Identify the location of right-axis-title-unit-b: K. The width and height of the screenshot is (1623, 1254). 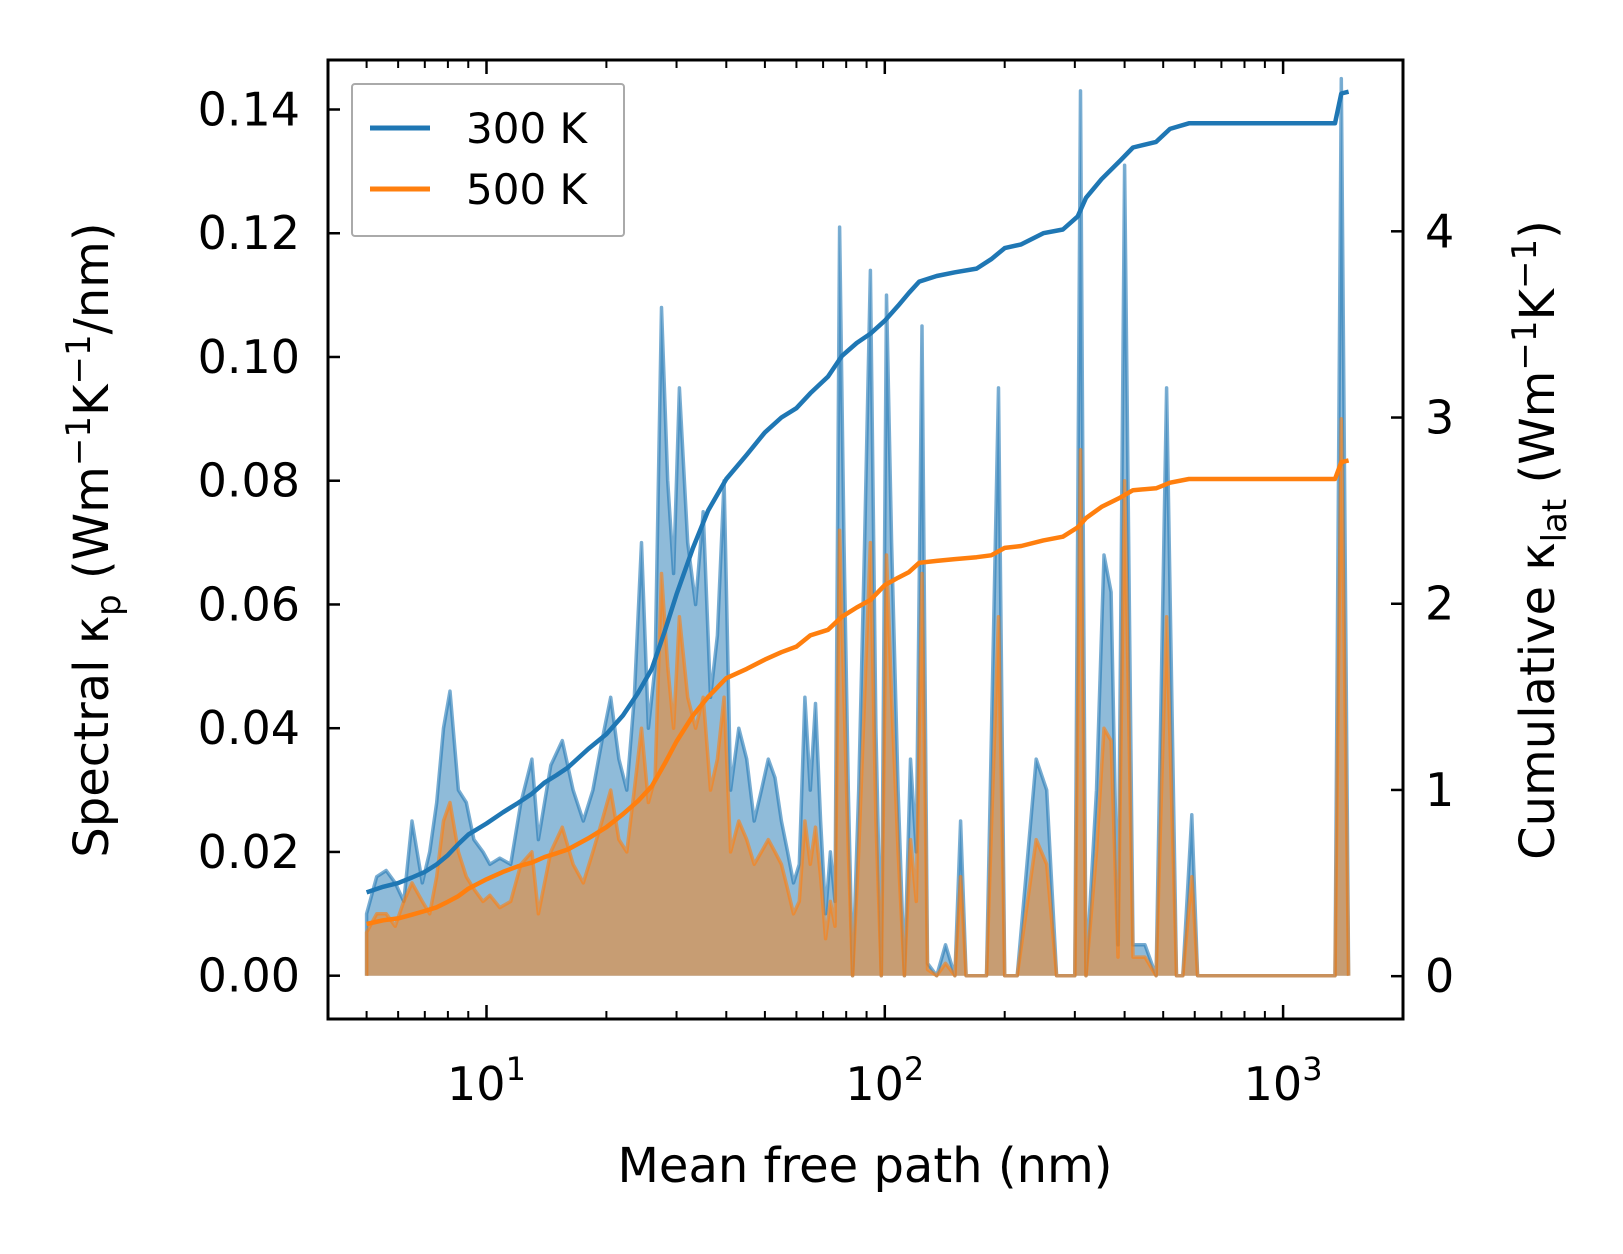
(1538, 303).